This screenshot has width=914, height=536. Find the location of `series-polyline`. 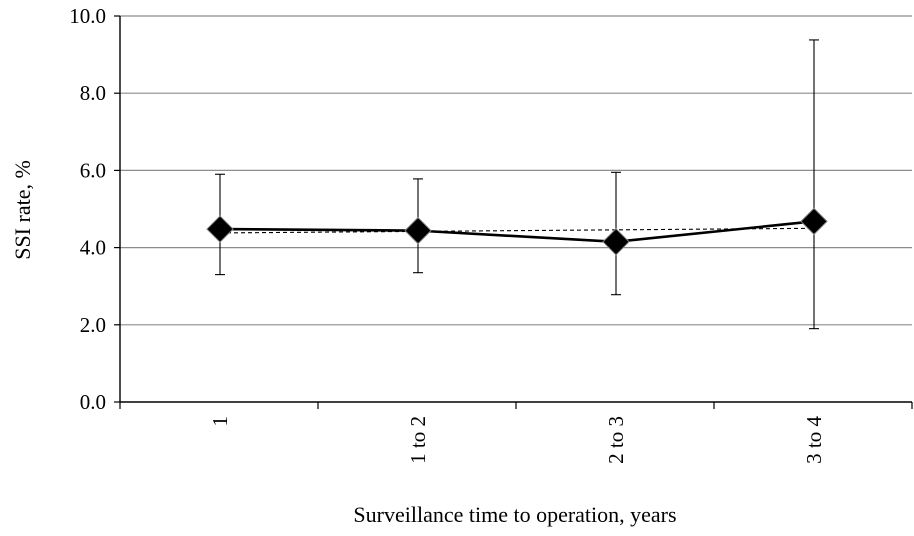

series-polyline is located at coordinates (517, 232).